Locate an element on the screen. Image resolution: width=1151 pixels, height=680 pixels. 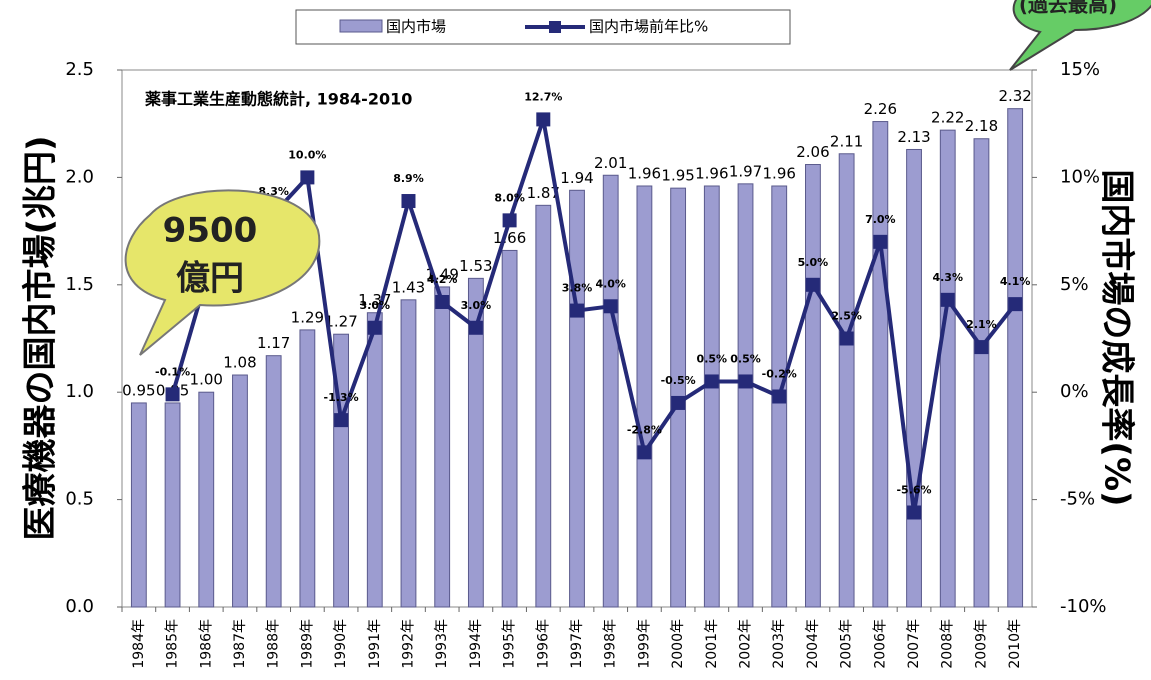
y-tick-label: 2.0 is located at coordinates (79, 176).